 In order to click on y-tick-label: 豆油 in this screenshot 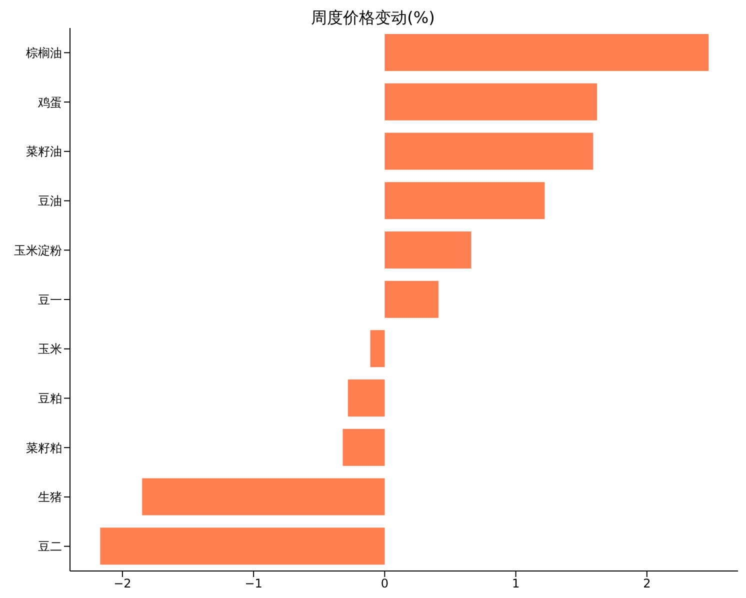, I will do `click(50, 201)`.